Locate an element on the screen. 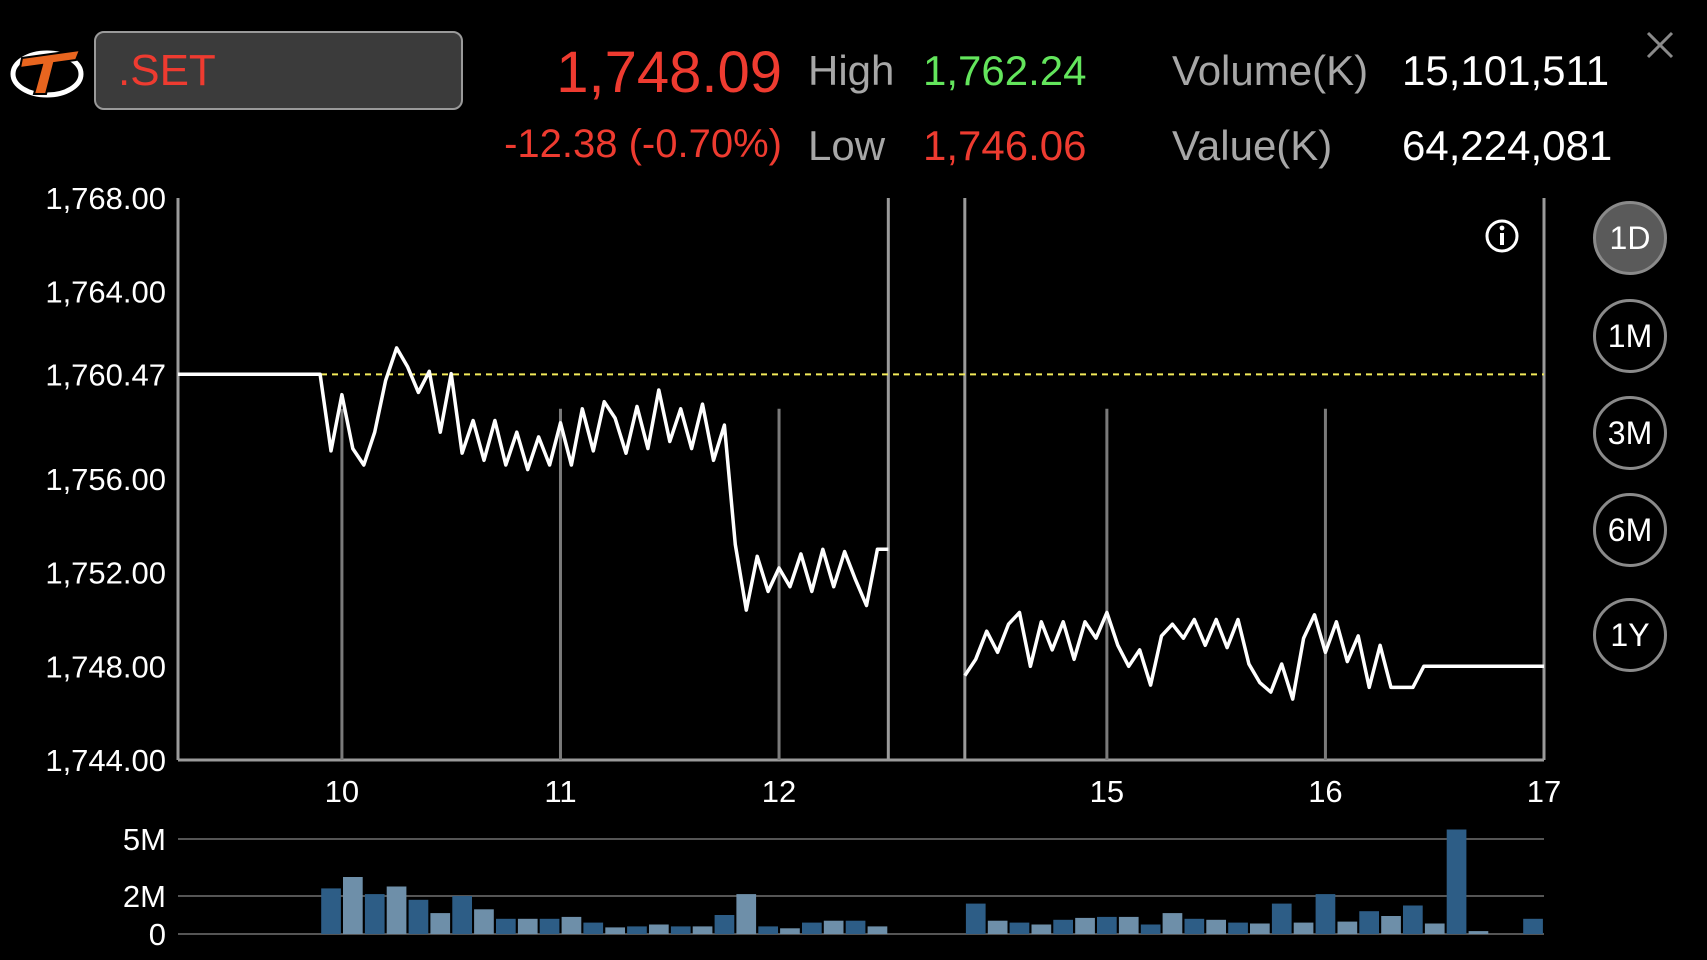 The height and width of the screenshot is (960, 1707). y-tick-label: 1,764.00 is located at coordinates (105, 292).